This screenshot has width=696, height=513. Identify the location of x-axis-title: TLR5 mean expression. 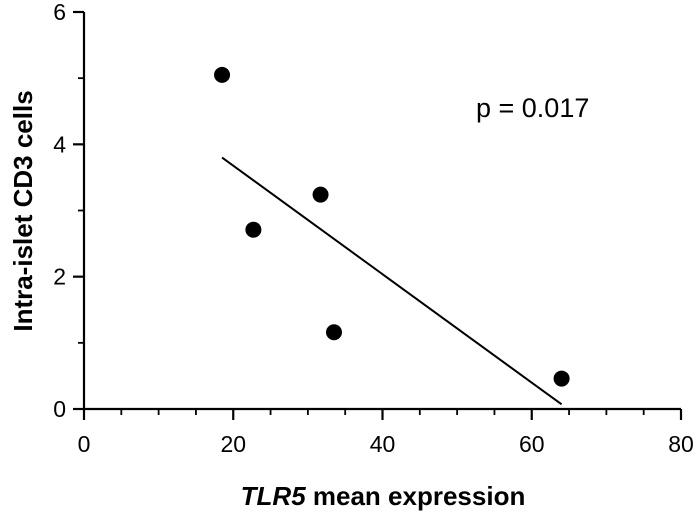
(383, 496).